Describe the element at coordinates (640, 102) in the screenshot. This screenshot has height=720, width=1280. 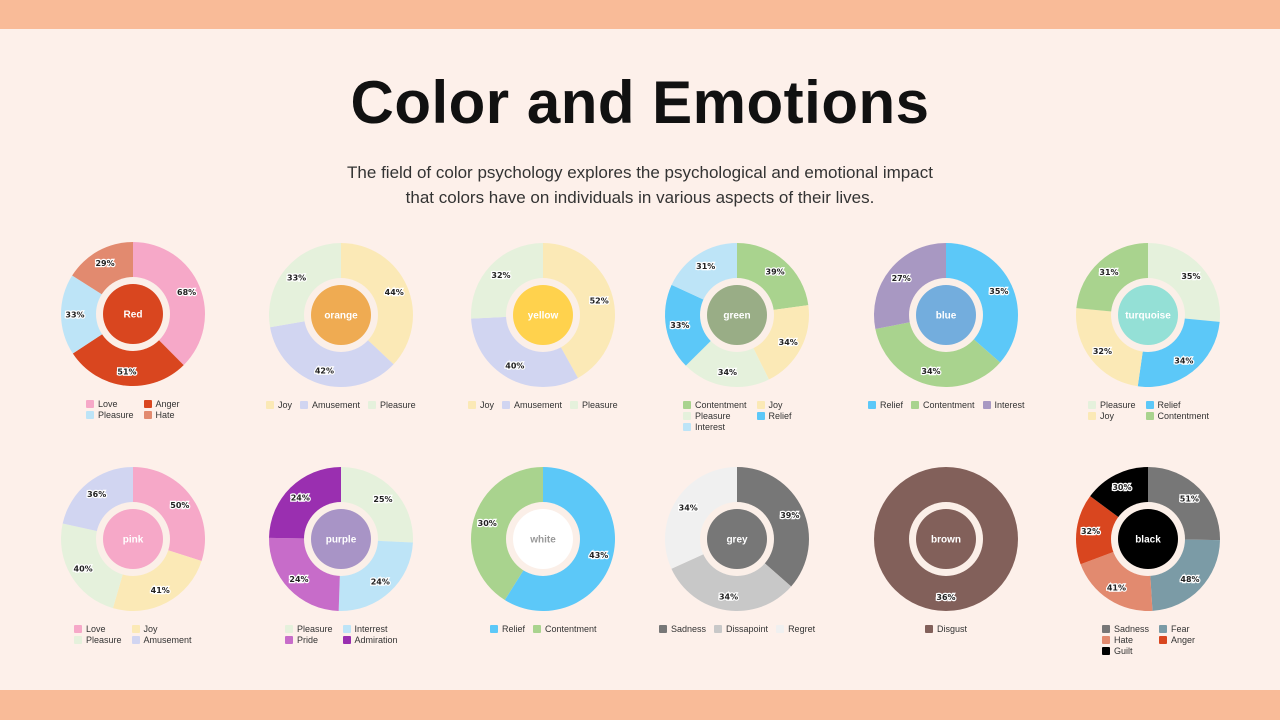
I see `page-title: Color and Emotions` at that location.